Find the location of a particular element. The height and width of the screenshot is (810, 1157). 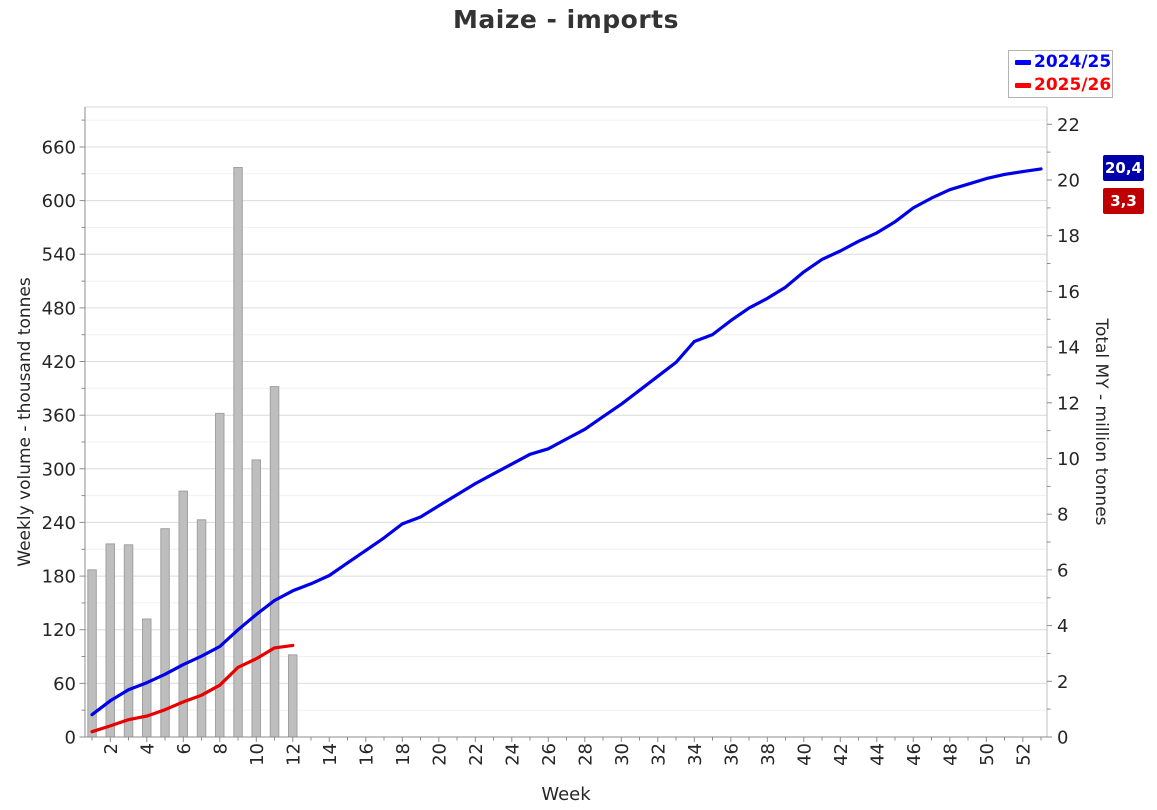

y-right-tick-label-22: 22 is located at coordinates (1068, 125).